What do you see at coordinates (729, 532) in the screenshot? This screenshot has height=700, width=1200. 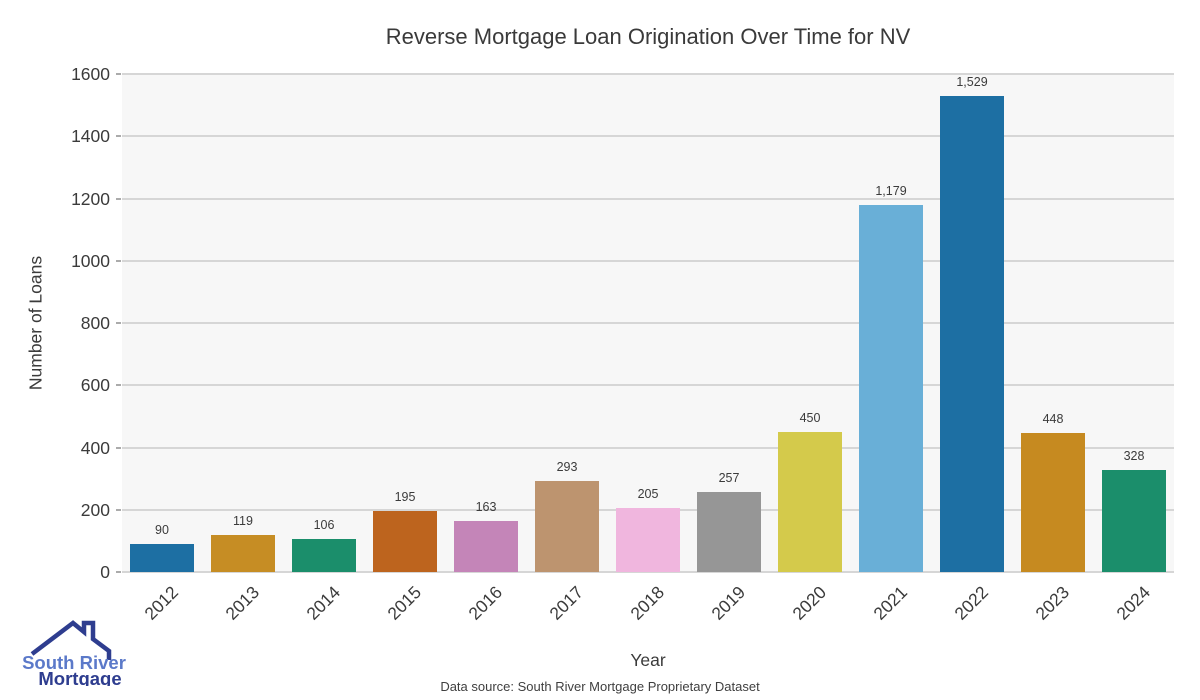 I see `bar-2019` at bounding box center [729, 532].